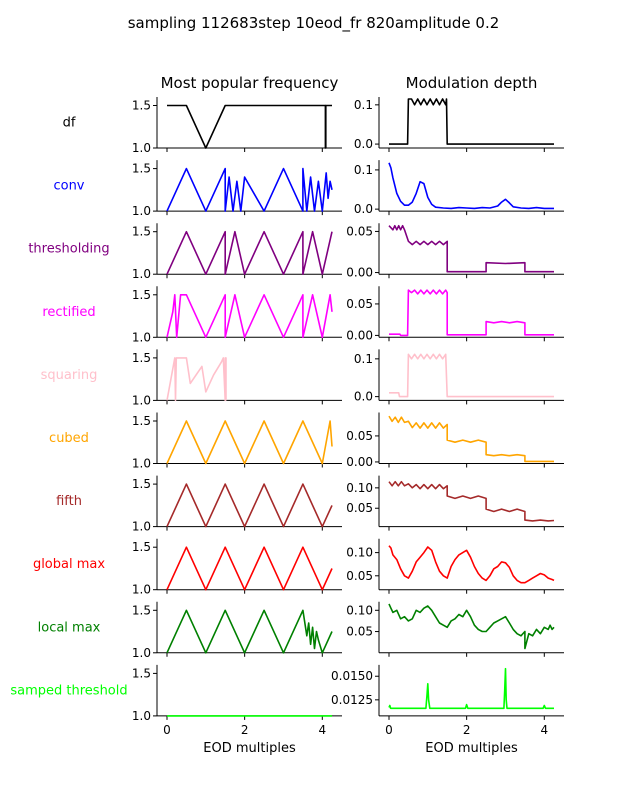  Describe the element at coordinates (467, 730) in the screenshot. I see `samped-threshold-depth-panel-xtick-label: 2` at that location.